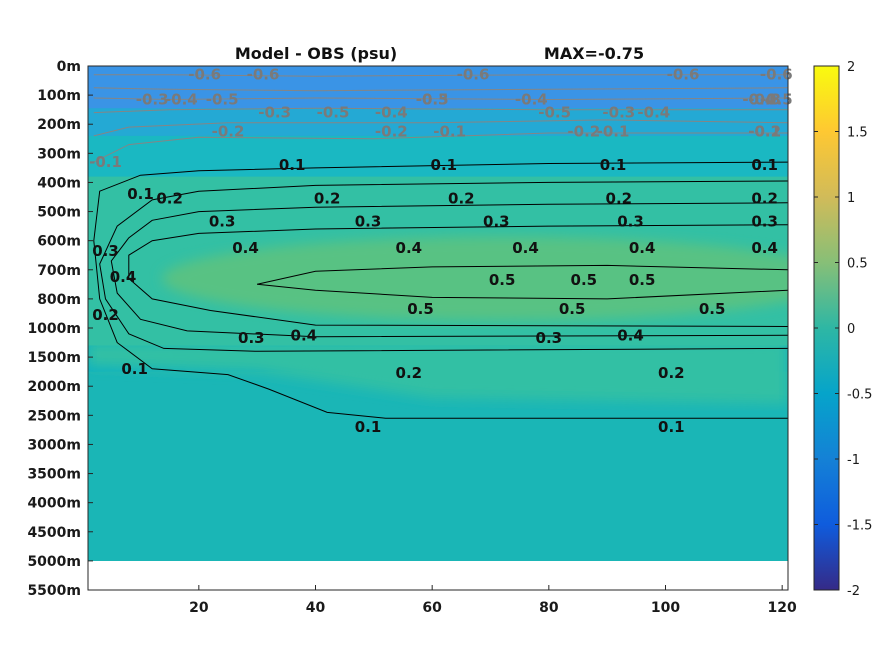 The image size is (875, 656). Describe the element at coordinates (54, 358) in the screenshot. I see `y-tick-label: 1500m` at that location.